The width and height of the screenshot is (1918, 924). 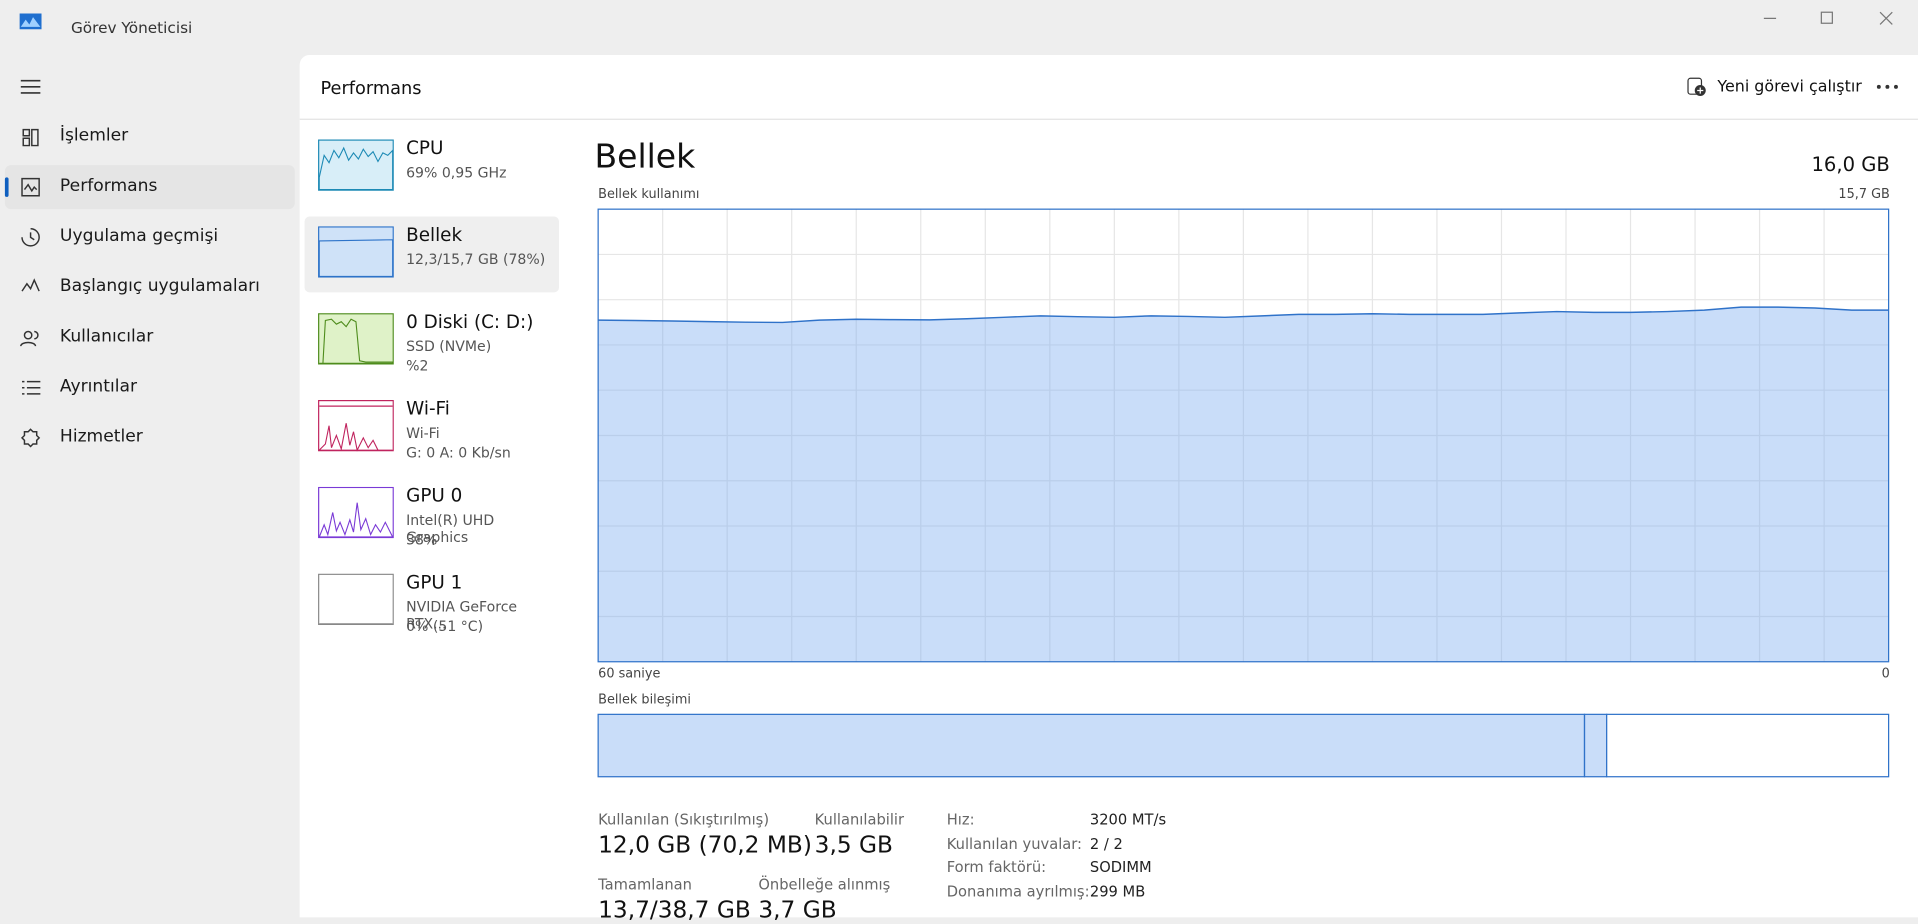 I want to click on detail-label: Hız:, so click(x=960, y=819).